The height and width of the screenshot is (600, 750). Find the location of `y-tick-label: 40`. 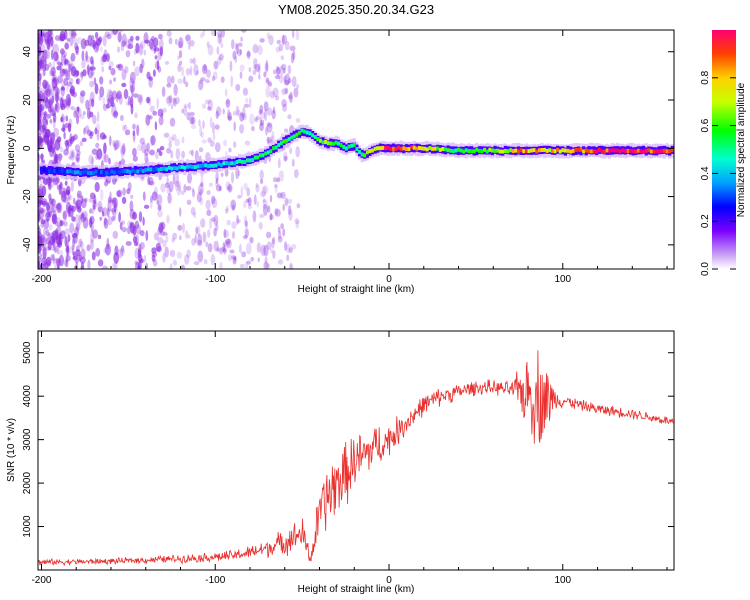

y-tick-label: 40 is located at coordinates (27, 52).